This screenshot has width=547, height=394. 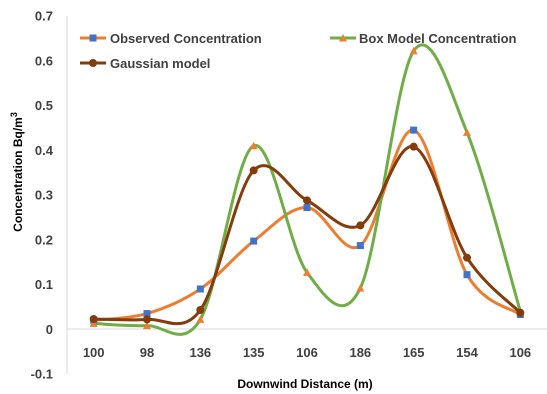 What do you see at coordinates (147, 352) in the screenshot?
I see `x-tick-label: 98` at bounding box center [147, 352].